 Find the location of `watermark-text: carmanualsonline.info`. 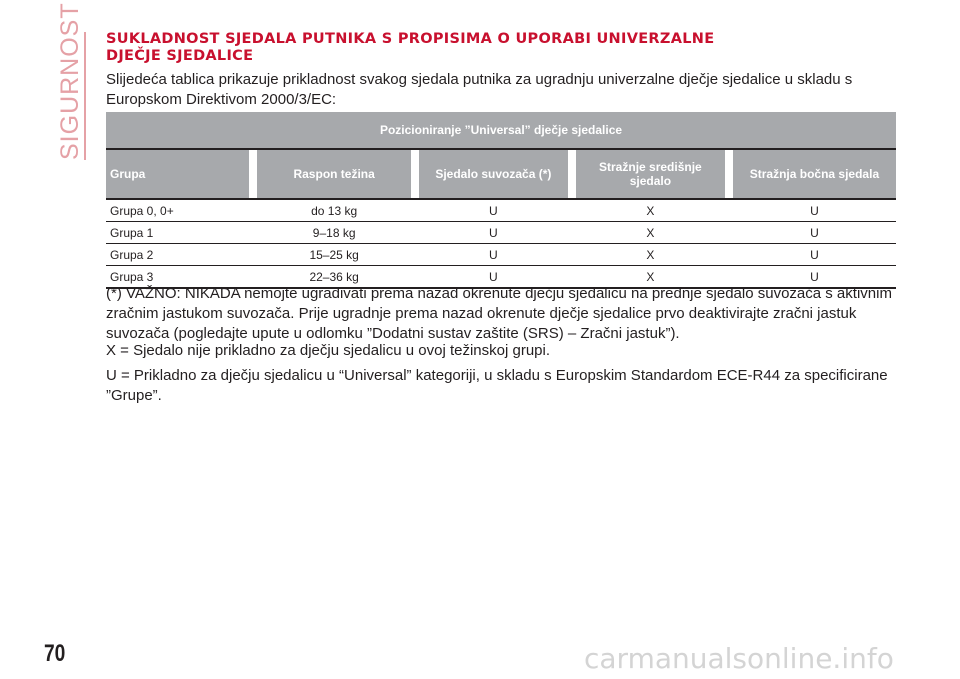

watermark-text: carmanualsonline.info is located at coordinates (739, 658).